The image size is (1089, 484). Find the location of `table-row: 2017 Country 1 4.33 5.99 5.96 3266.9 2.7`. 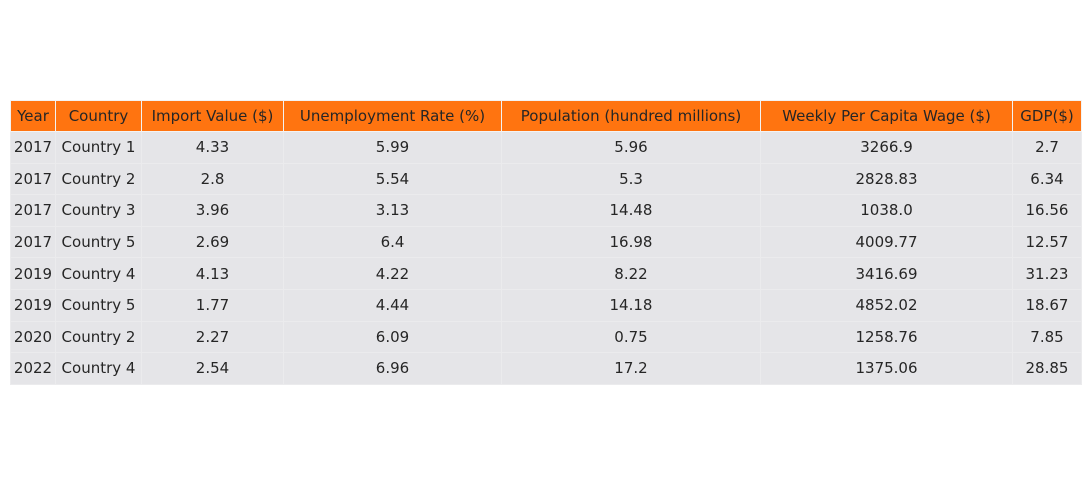

table-row: 2017 Country 1 4.33 5.99 5.96 3266.9 2.7 is located at coordinates (546, 147).